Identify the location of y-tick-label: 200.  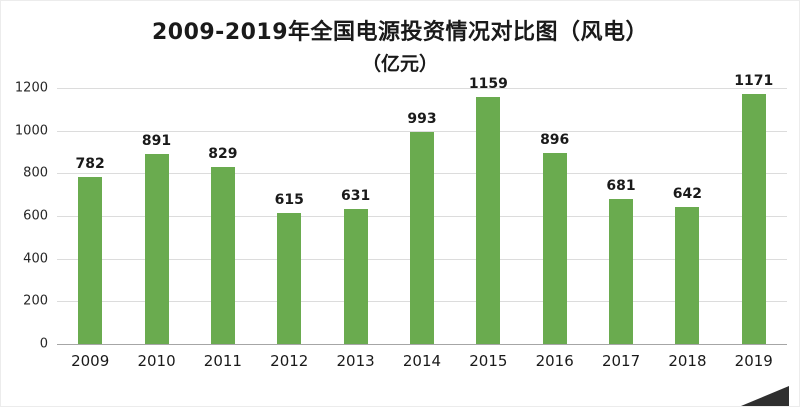
(35, 301).